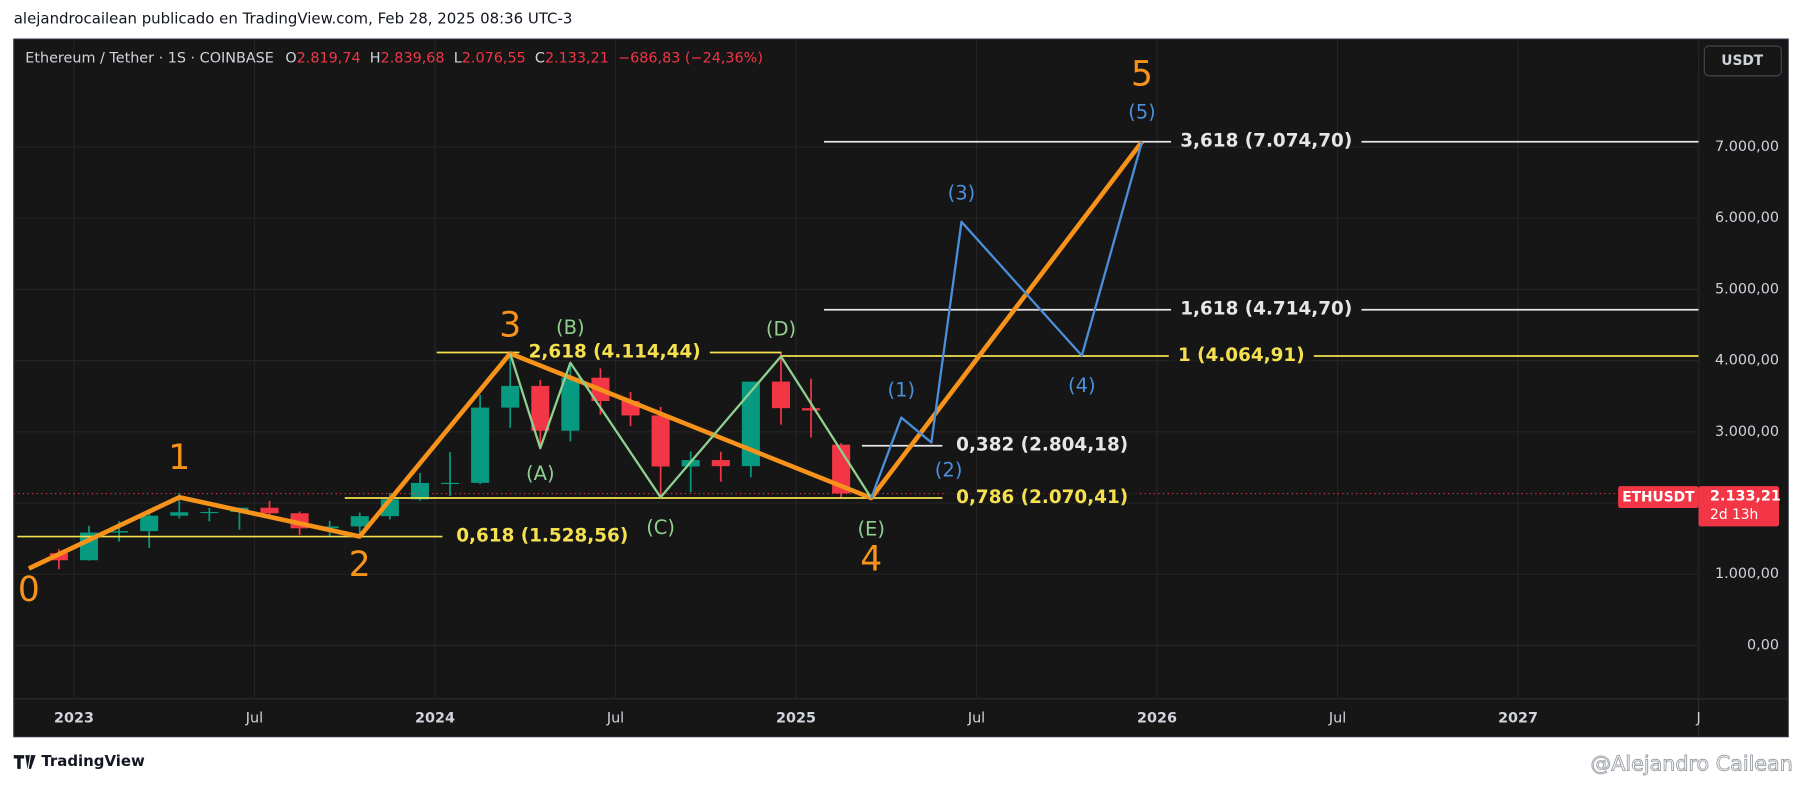  What do you see at coordinates (1142, 75) in the screenshot?
I see `wave-label: 5` at bounding box center [1142, 75].